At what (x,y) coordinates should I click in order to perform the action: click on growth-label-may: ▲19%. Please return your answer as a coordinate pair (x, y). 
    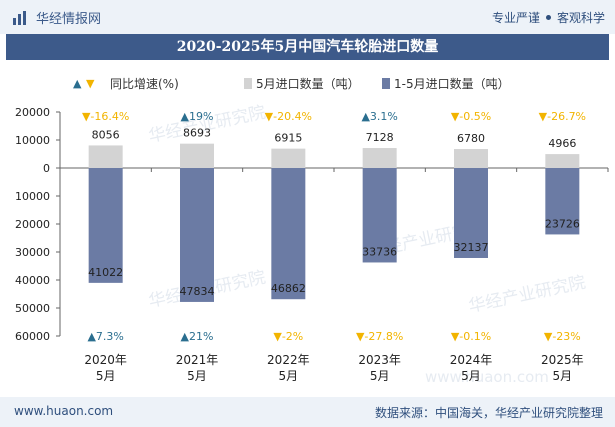
    Looking at the image, I should click on (197, 116).